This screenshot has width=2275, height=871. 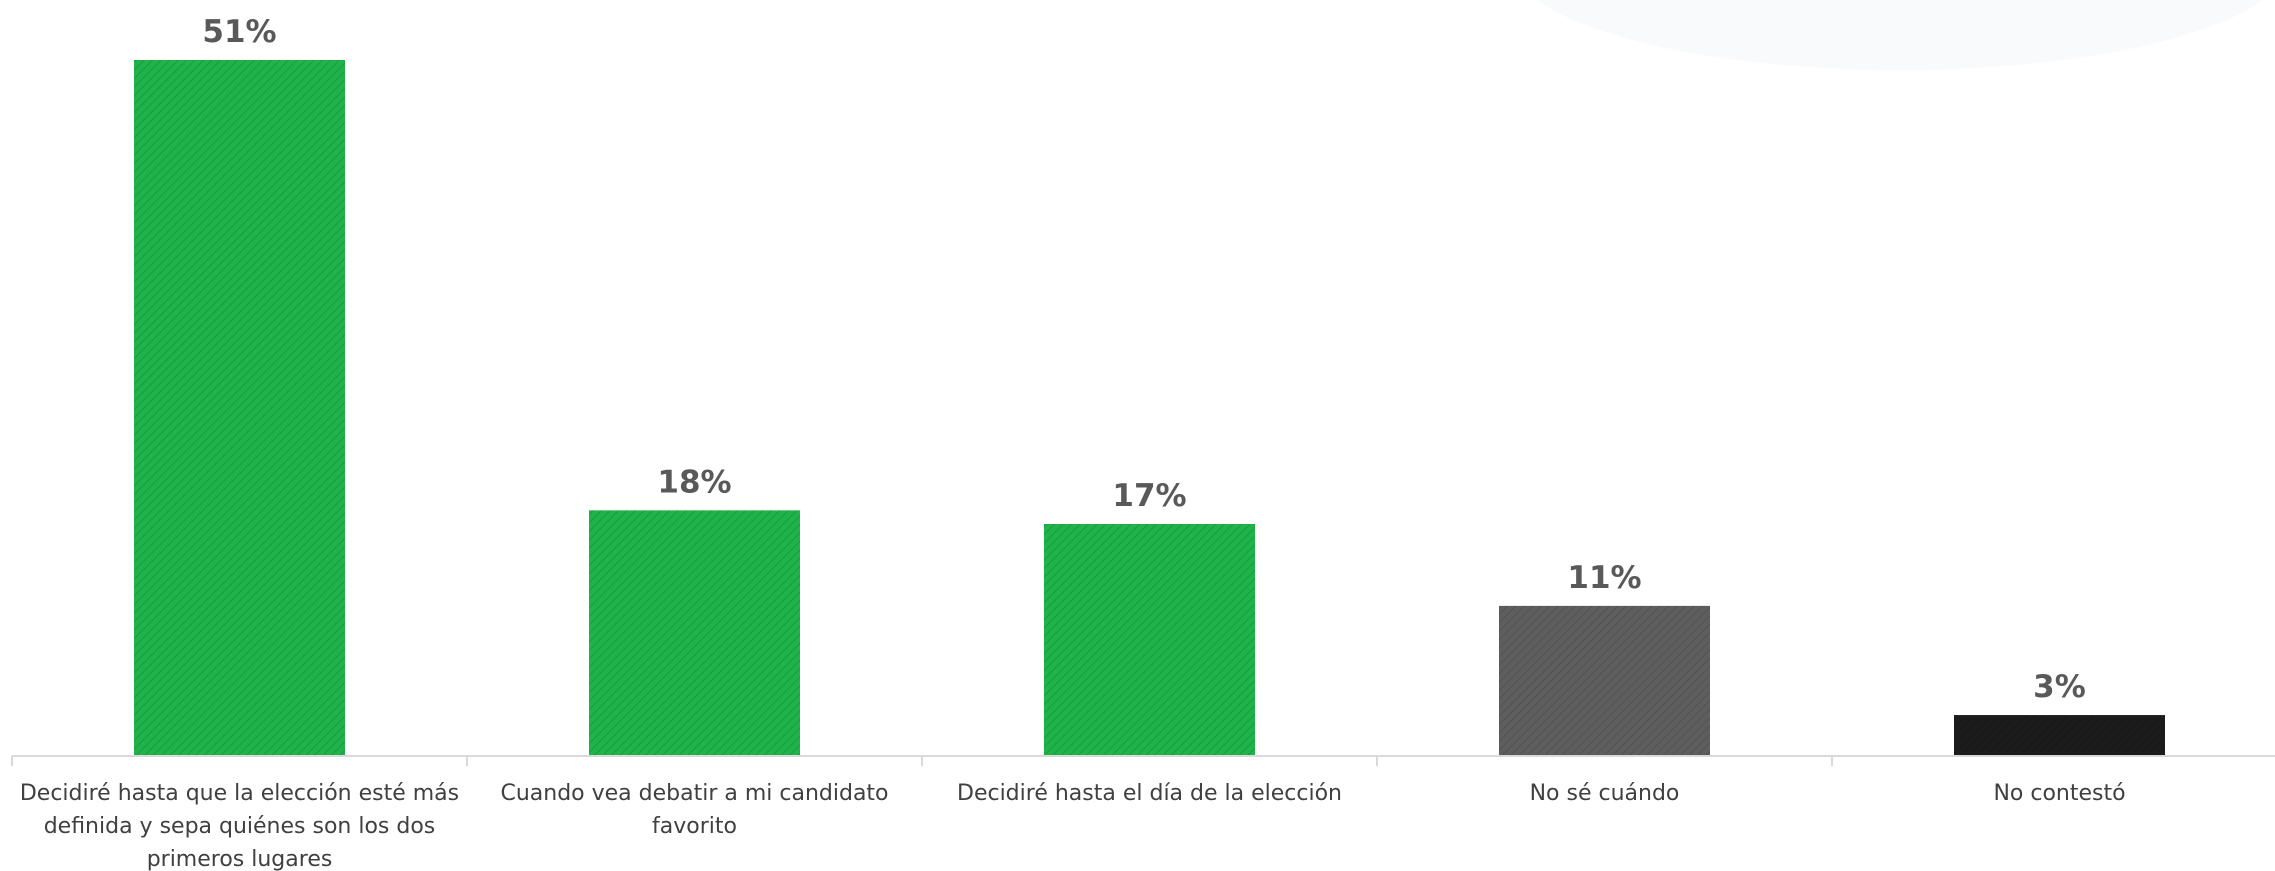 I want to click on x-tick-label-line: No sé cuándo, so click(x=1605, y=793).